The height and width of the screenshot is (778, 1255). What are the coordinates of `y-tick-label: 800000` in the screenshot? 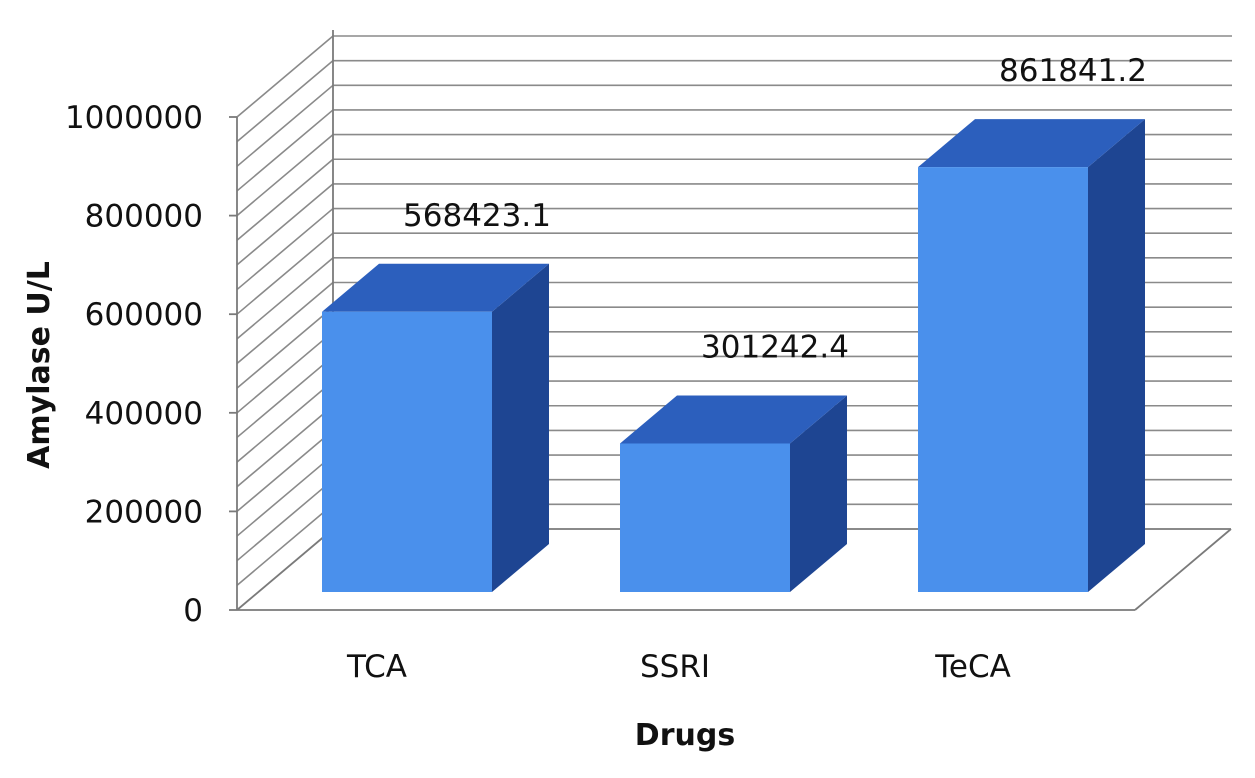 It's located at (144, 217).